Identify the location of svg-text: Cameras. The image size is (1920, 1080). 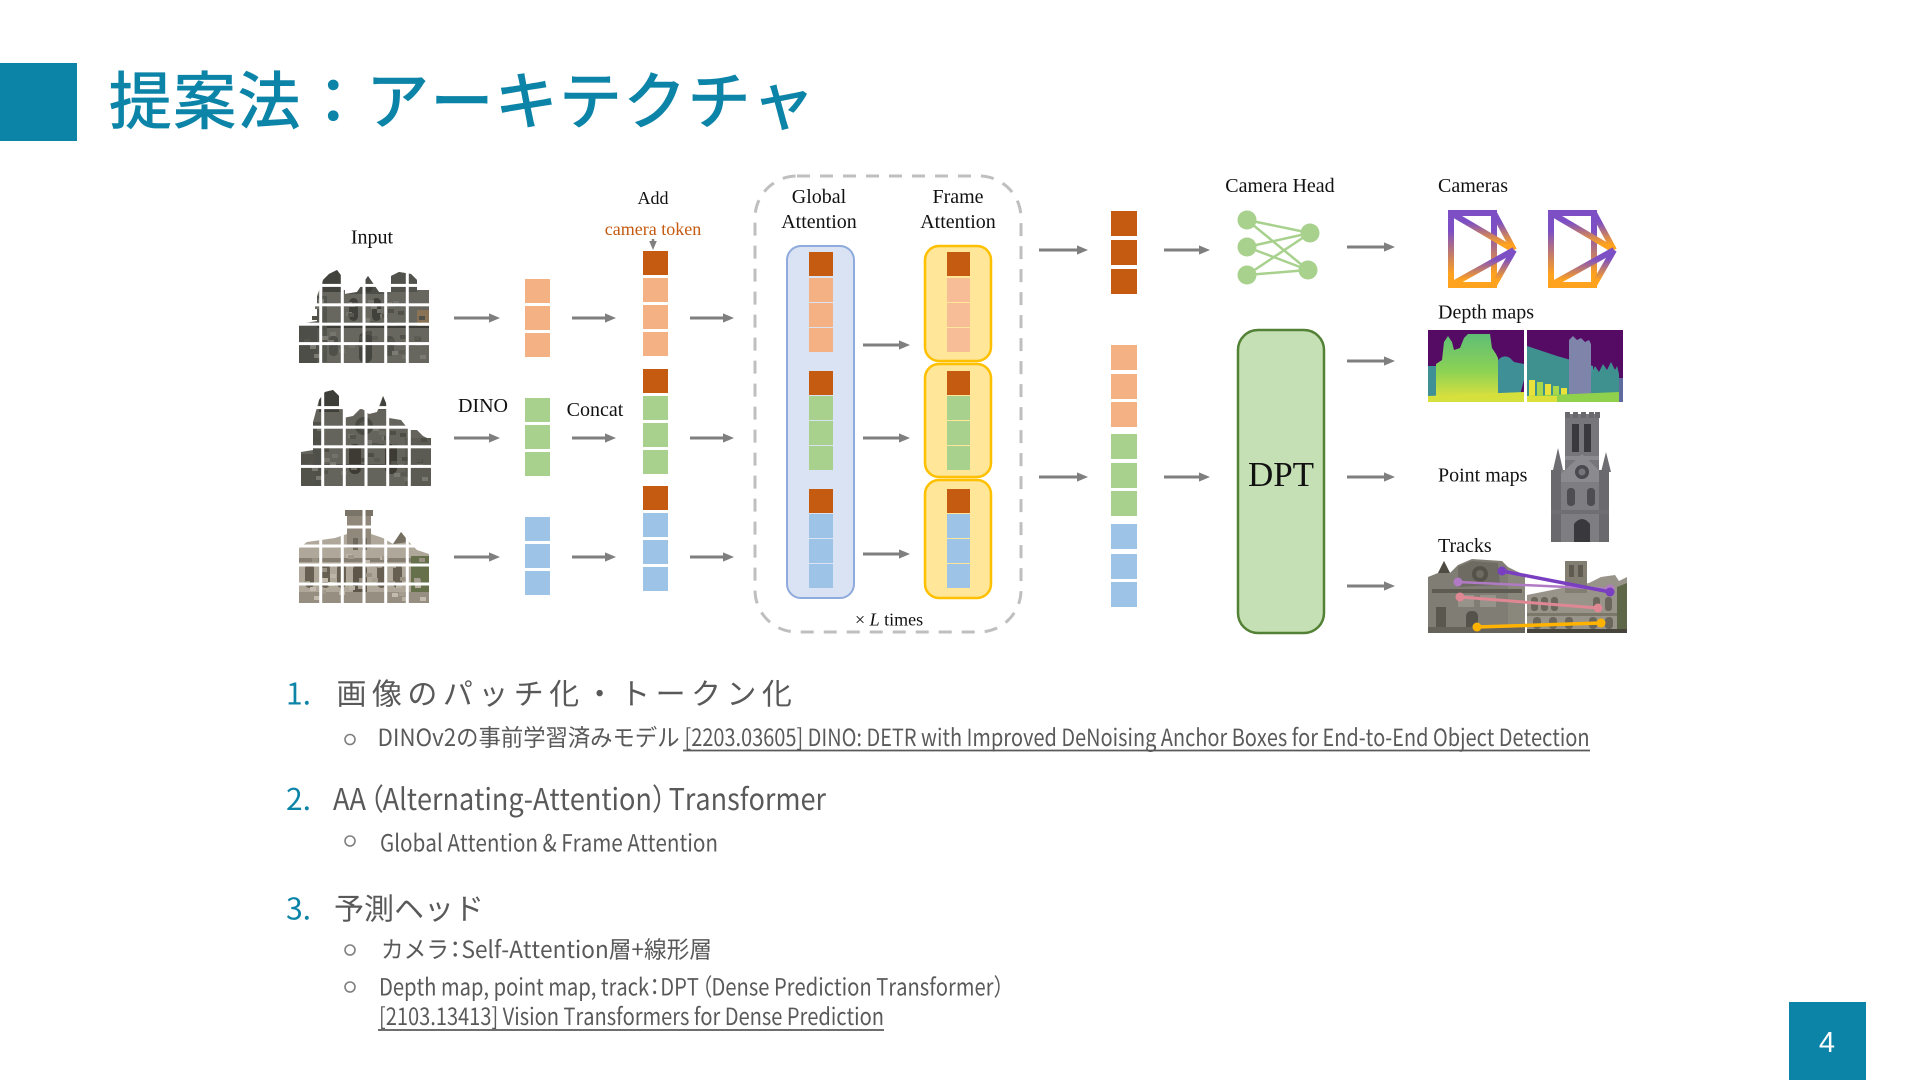
(1473, 186).